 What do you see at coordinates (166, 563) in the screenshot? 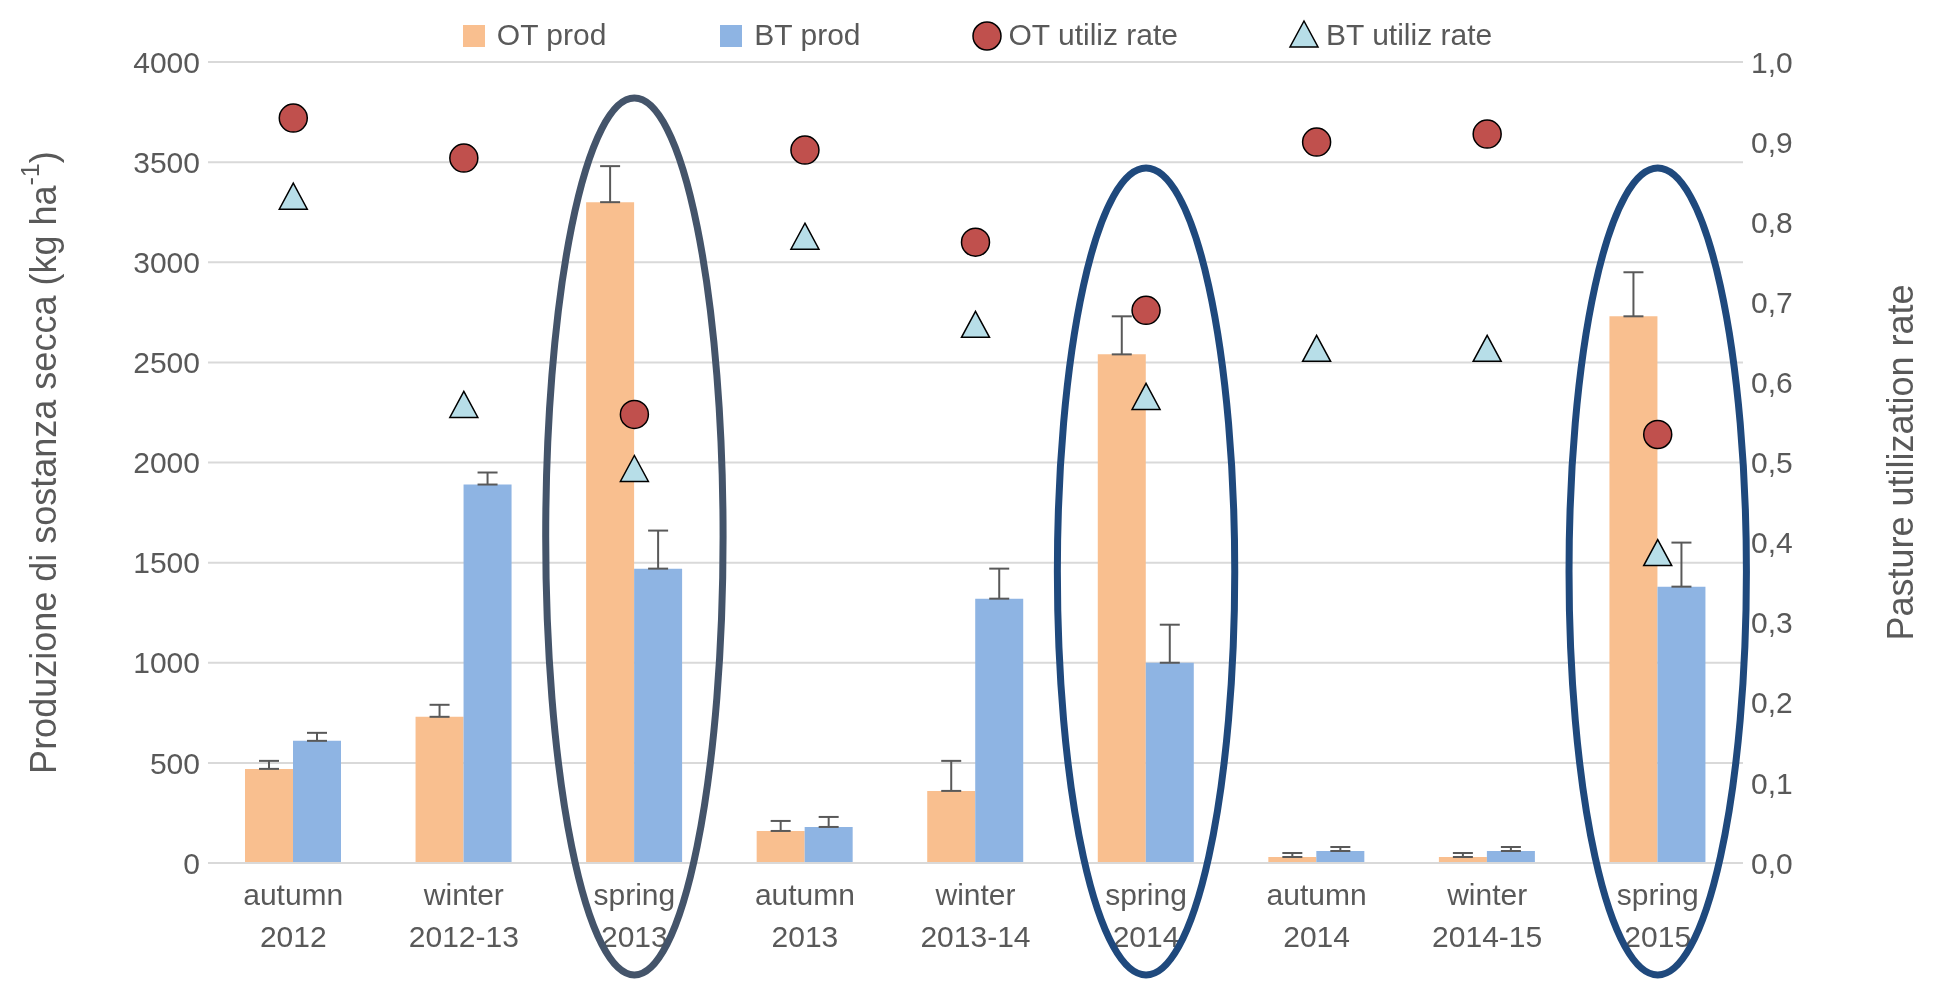
I see `y-tick-label: 1500` at bounding box center [166, 563].